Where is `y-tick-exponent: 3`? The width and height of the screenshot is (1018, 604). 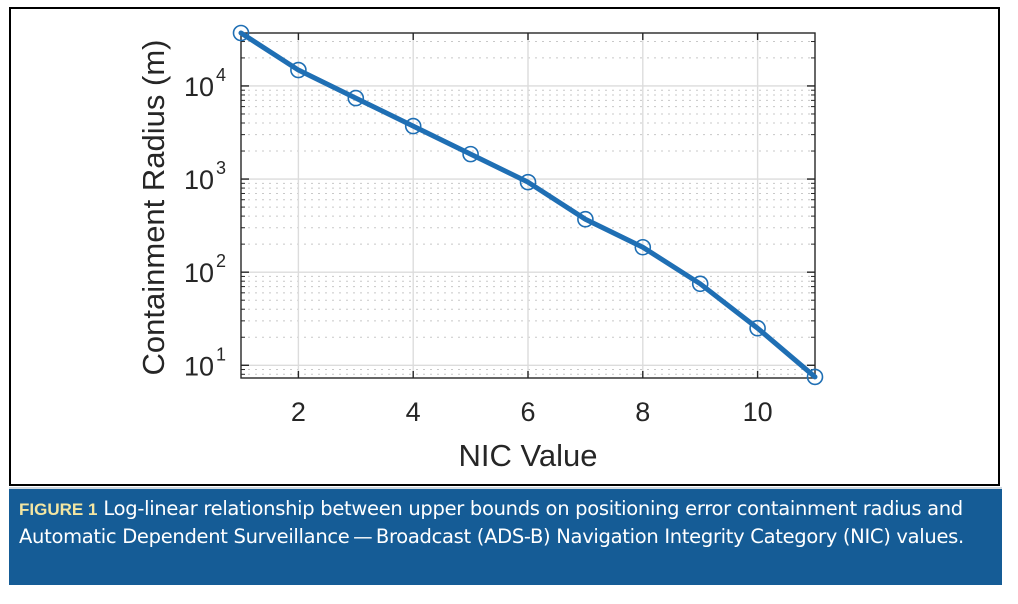 y-tick-exponent: 3 is located at coordinates (221, 168).